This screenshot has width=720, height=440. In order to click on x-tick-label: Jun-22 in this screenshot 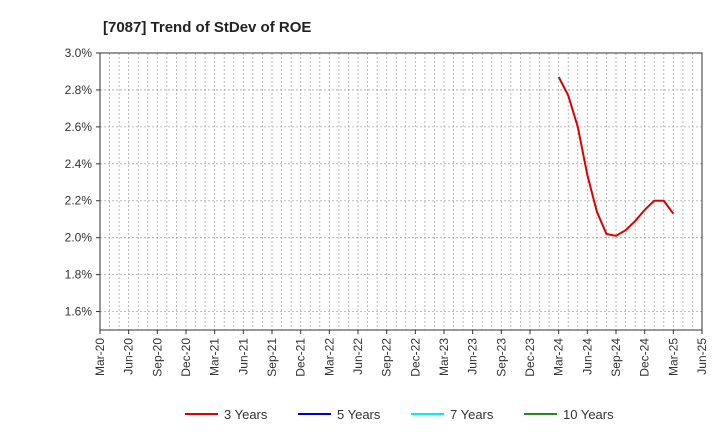, I will do `click(358, 356)`.